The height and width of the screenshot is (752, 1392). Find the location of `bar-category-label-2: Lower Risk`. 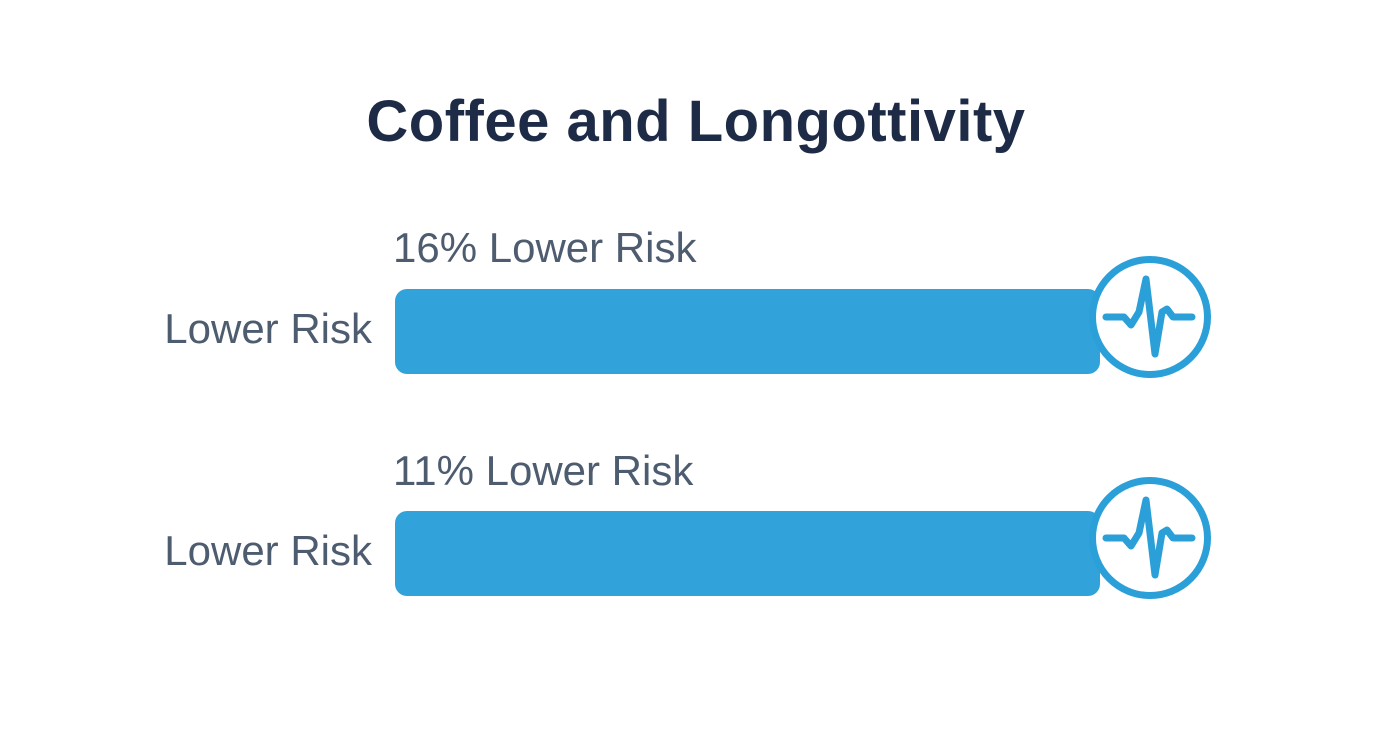

bar-category-label-2: Lower Risk is located at coordinates (268, 550).